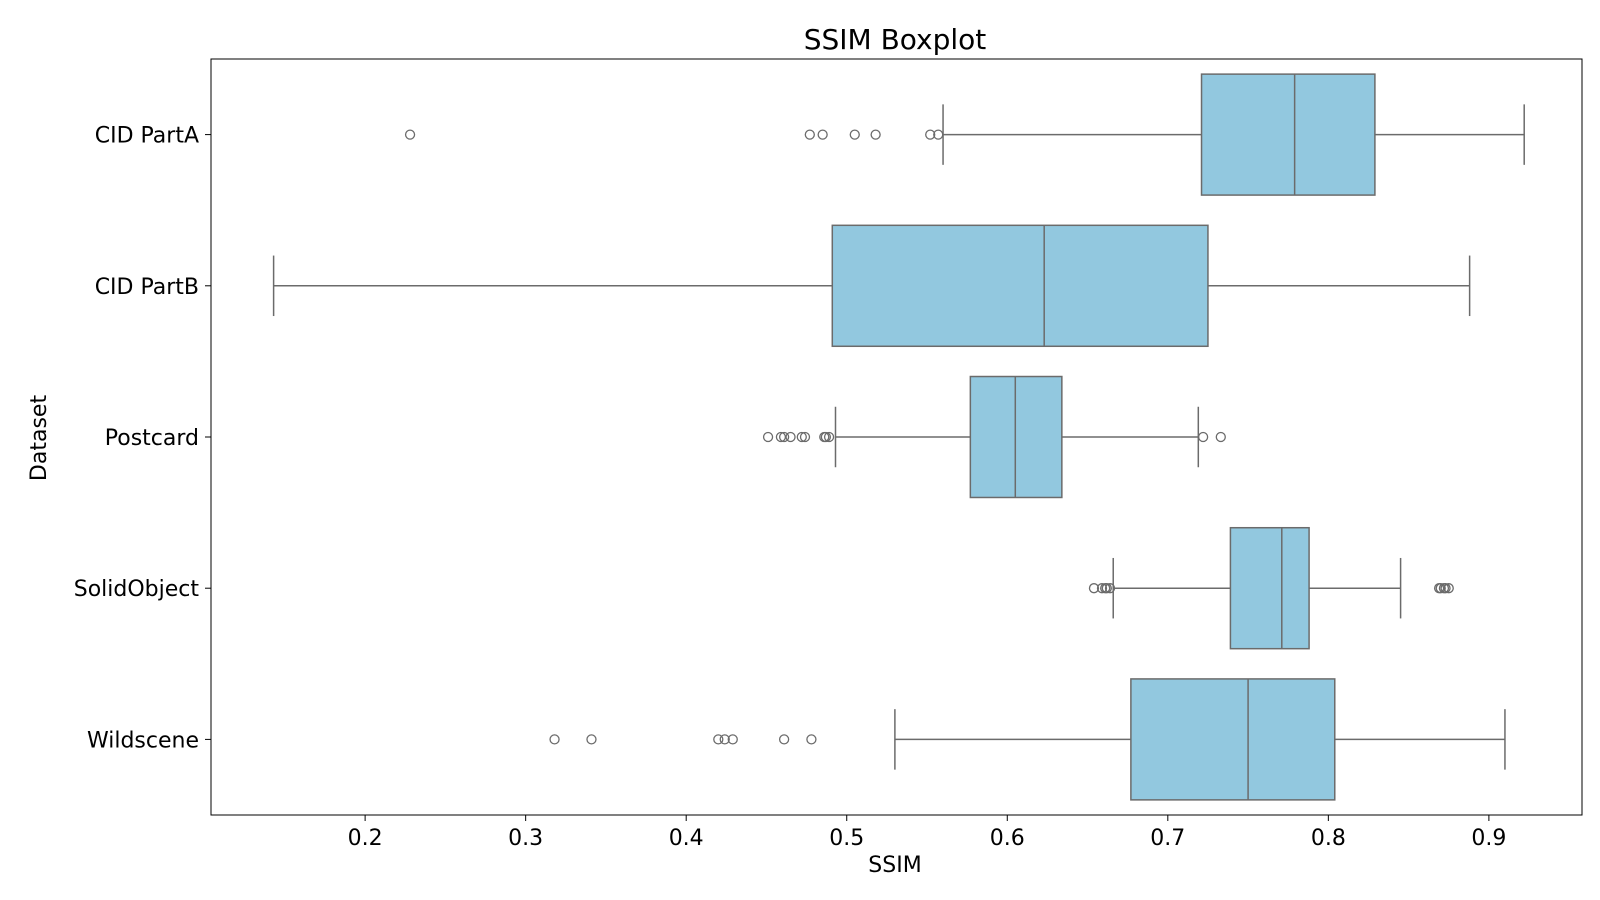 The width and height of the screenshot is (1600, 900). Describe the element at coordinates (147, 136) in the screenshot. I see `y-tick-label: CID PartA` at that location.